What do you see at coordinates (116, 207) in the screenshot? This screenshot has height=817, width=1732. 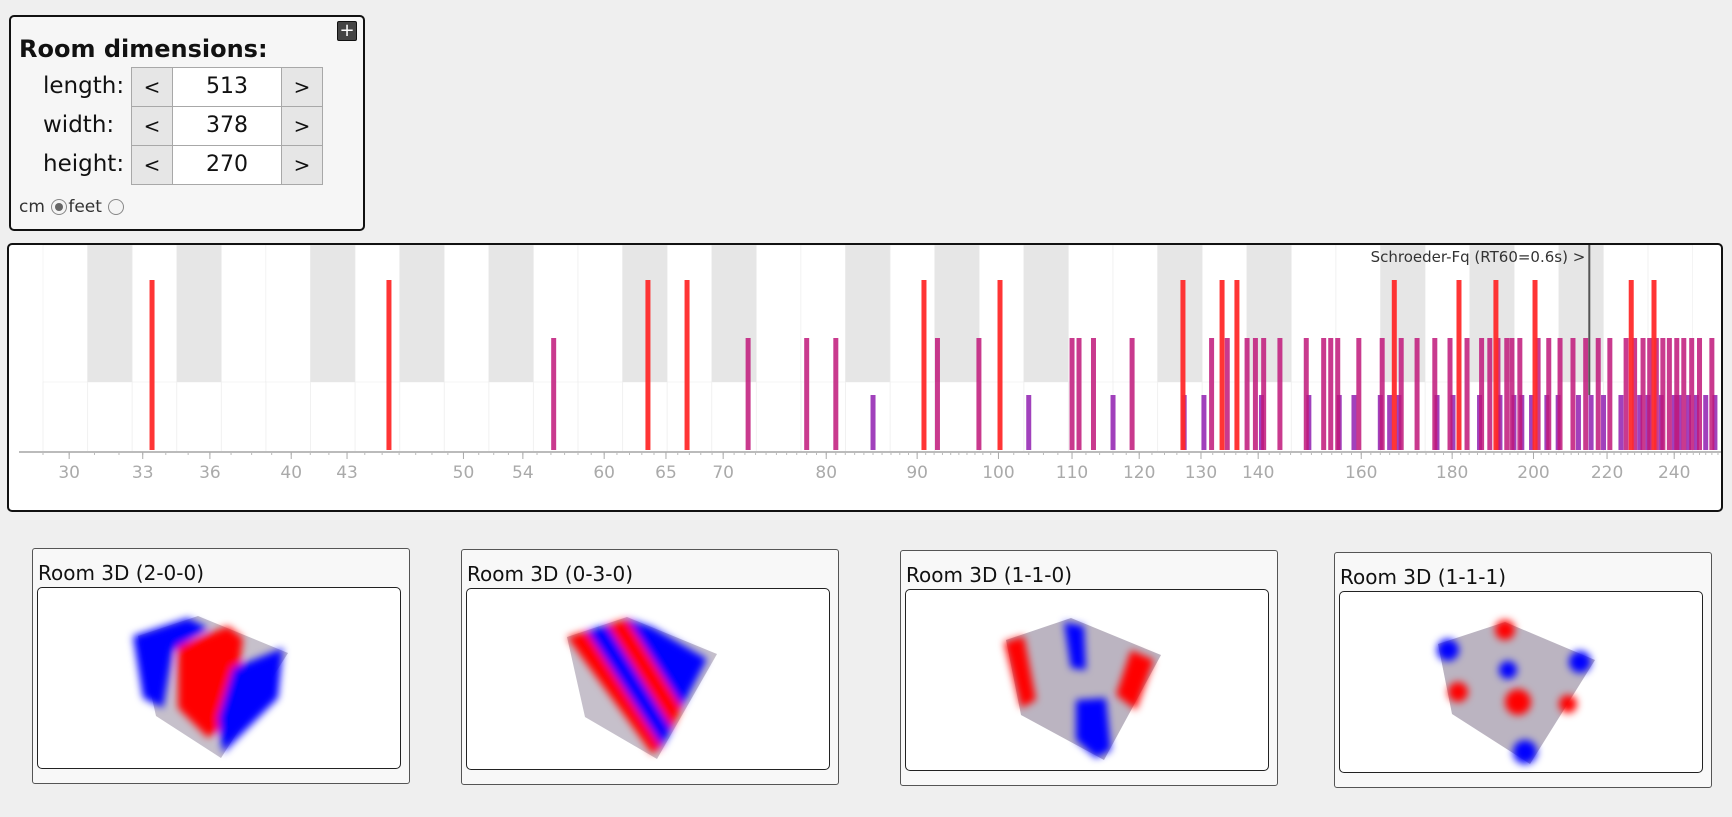 I see `feet-radio` at bounding box center [116, 207].